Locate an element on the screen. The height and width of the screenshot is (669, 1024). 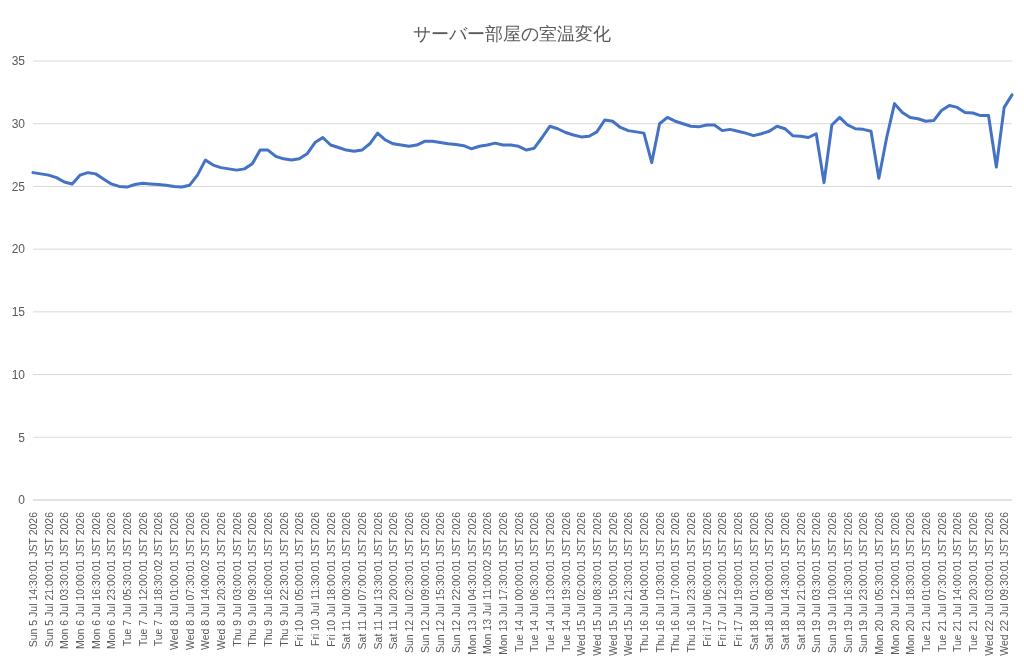
x-tick-label: Mon 6 Jul 16:30:01 JST 2026 is located at coordinates (95, 580).